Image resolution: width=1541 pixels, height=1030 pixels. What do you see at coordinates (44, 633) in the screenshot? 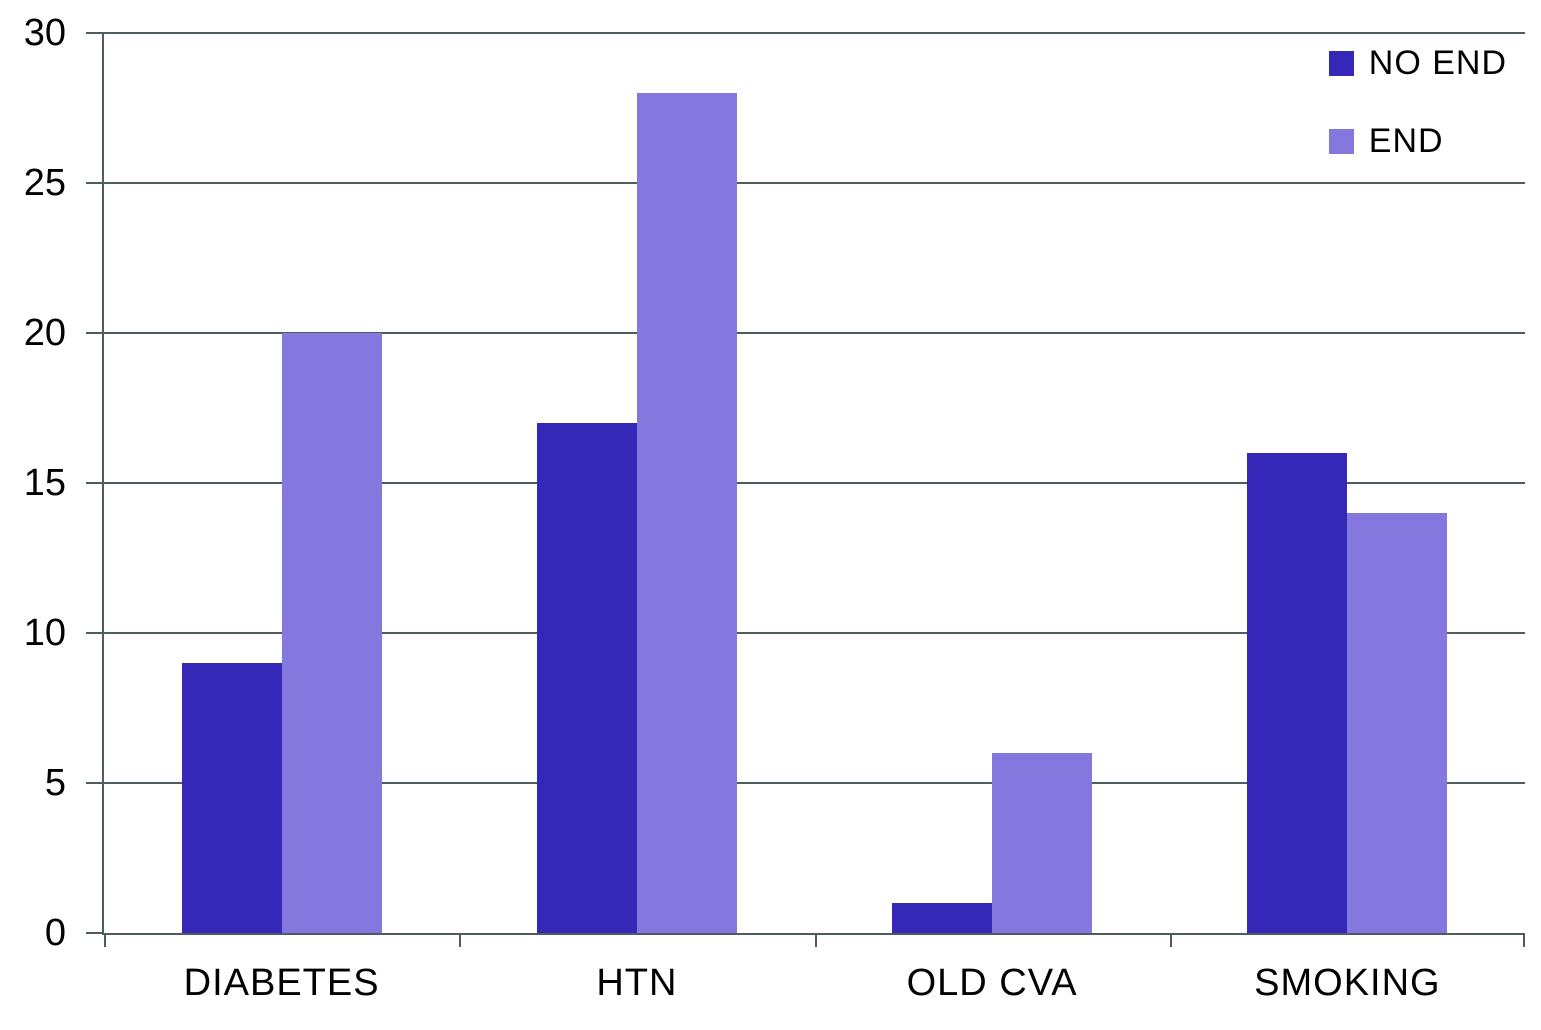
I see `y-tick-label-10: 10` at bounding box center [44, 633].